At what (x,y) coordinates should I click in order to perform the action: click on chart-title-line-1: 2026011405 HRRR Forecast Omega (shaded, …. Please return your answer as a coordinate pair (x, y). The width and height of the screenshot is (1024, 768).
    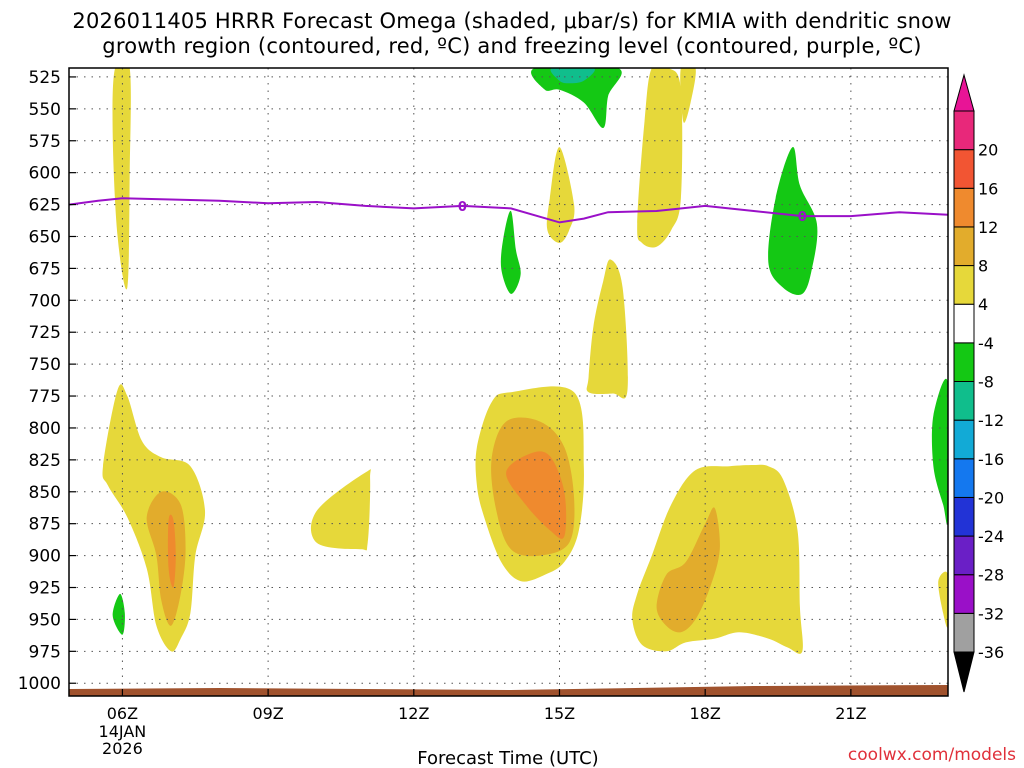
    Looking at the image, I should click on (512, 21).